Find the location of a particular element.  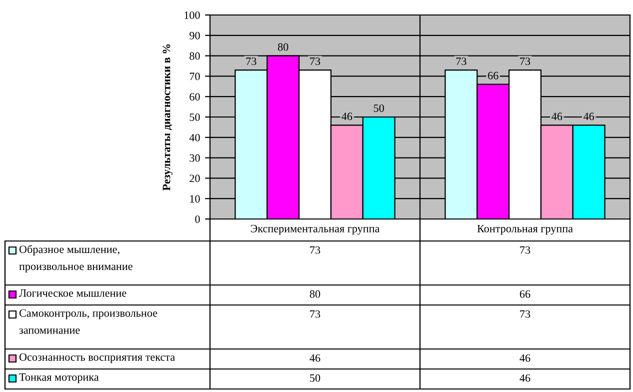

y-tick-label: 20 is located at coordinates (195, 178).